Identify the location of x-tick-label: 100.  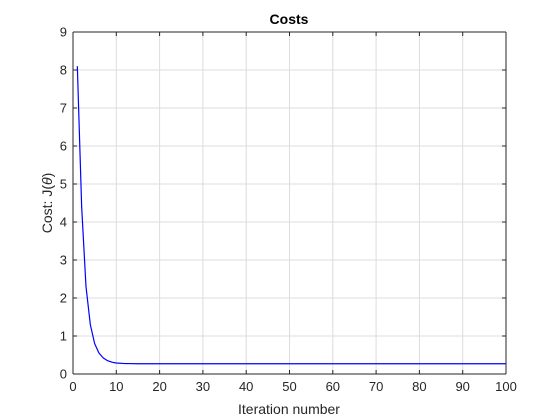
(506, 386).